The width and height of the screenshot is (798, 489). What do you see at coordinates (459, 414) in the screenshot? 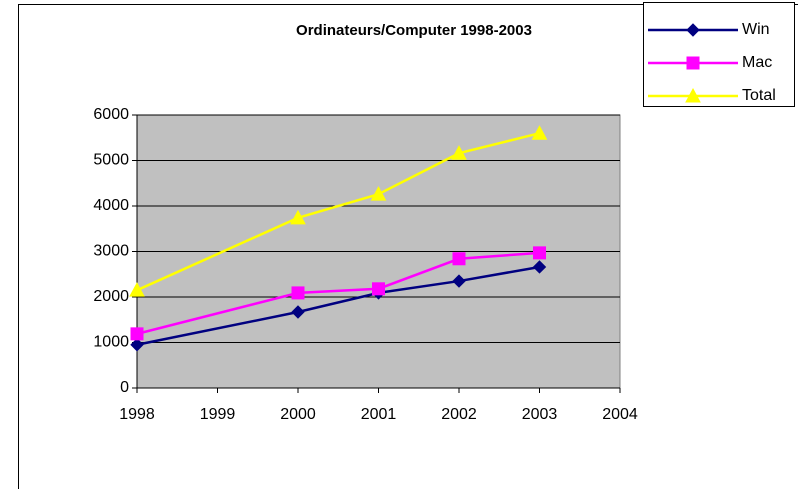
I see `x-tick-label: 2002` at bounding box center [459, 414].